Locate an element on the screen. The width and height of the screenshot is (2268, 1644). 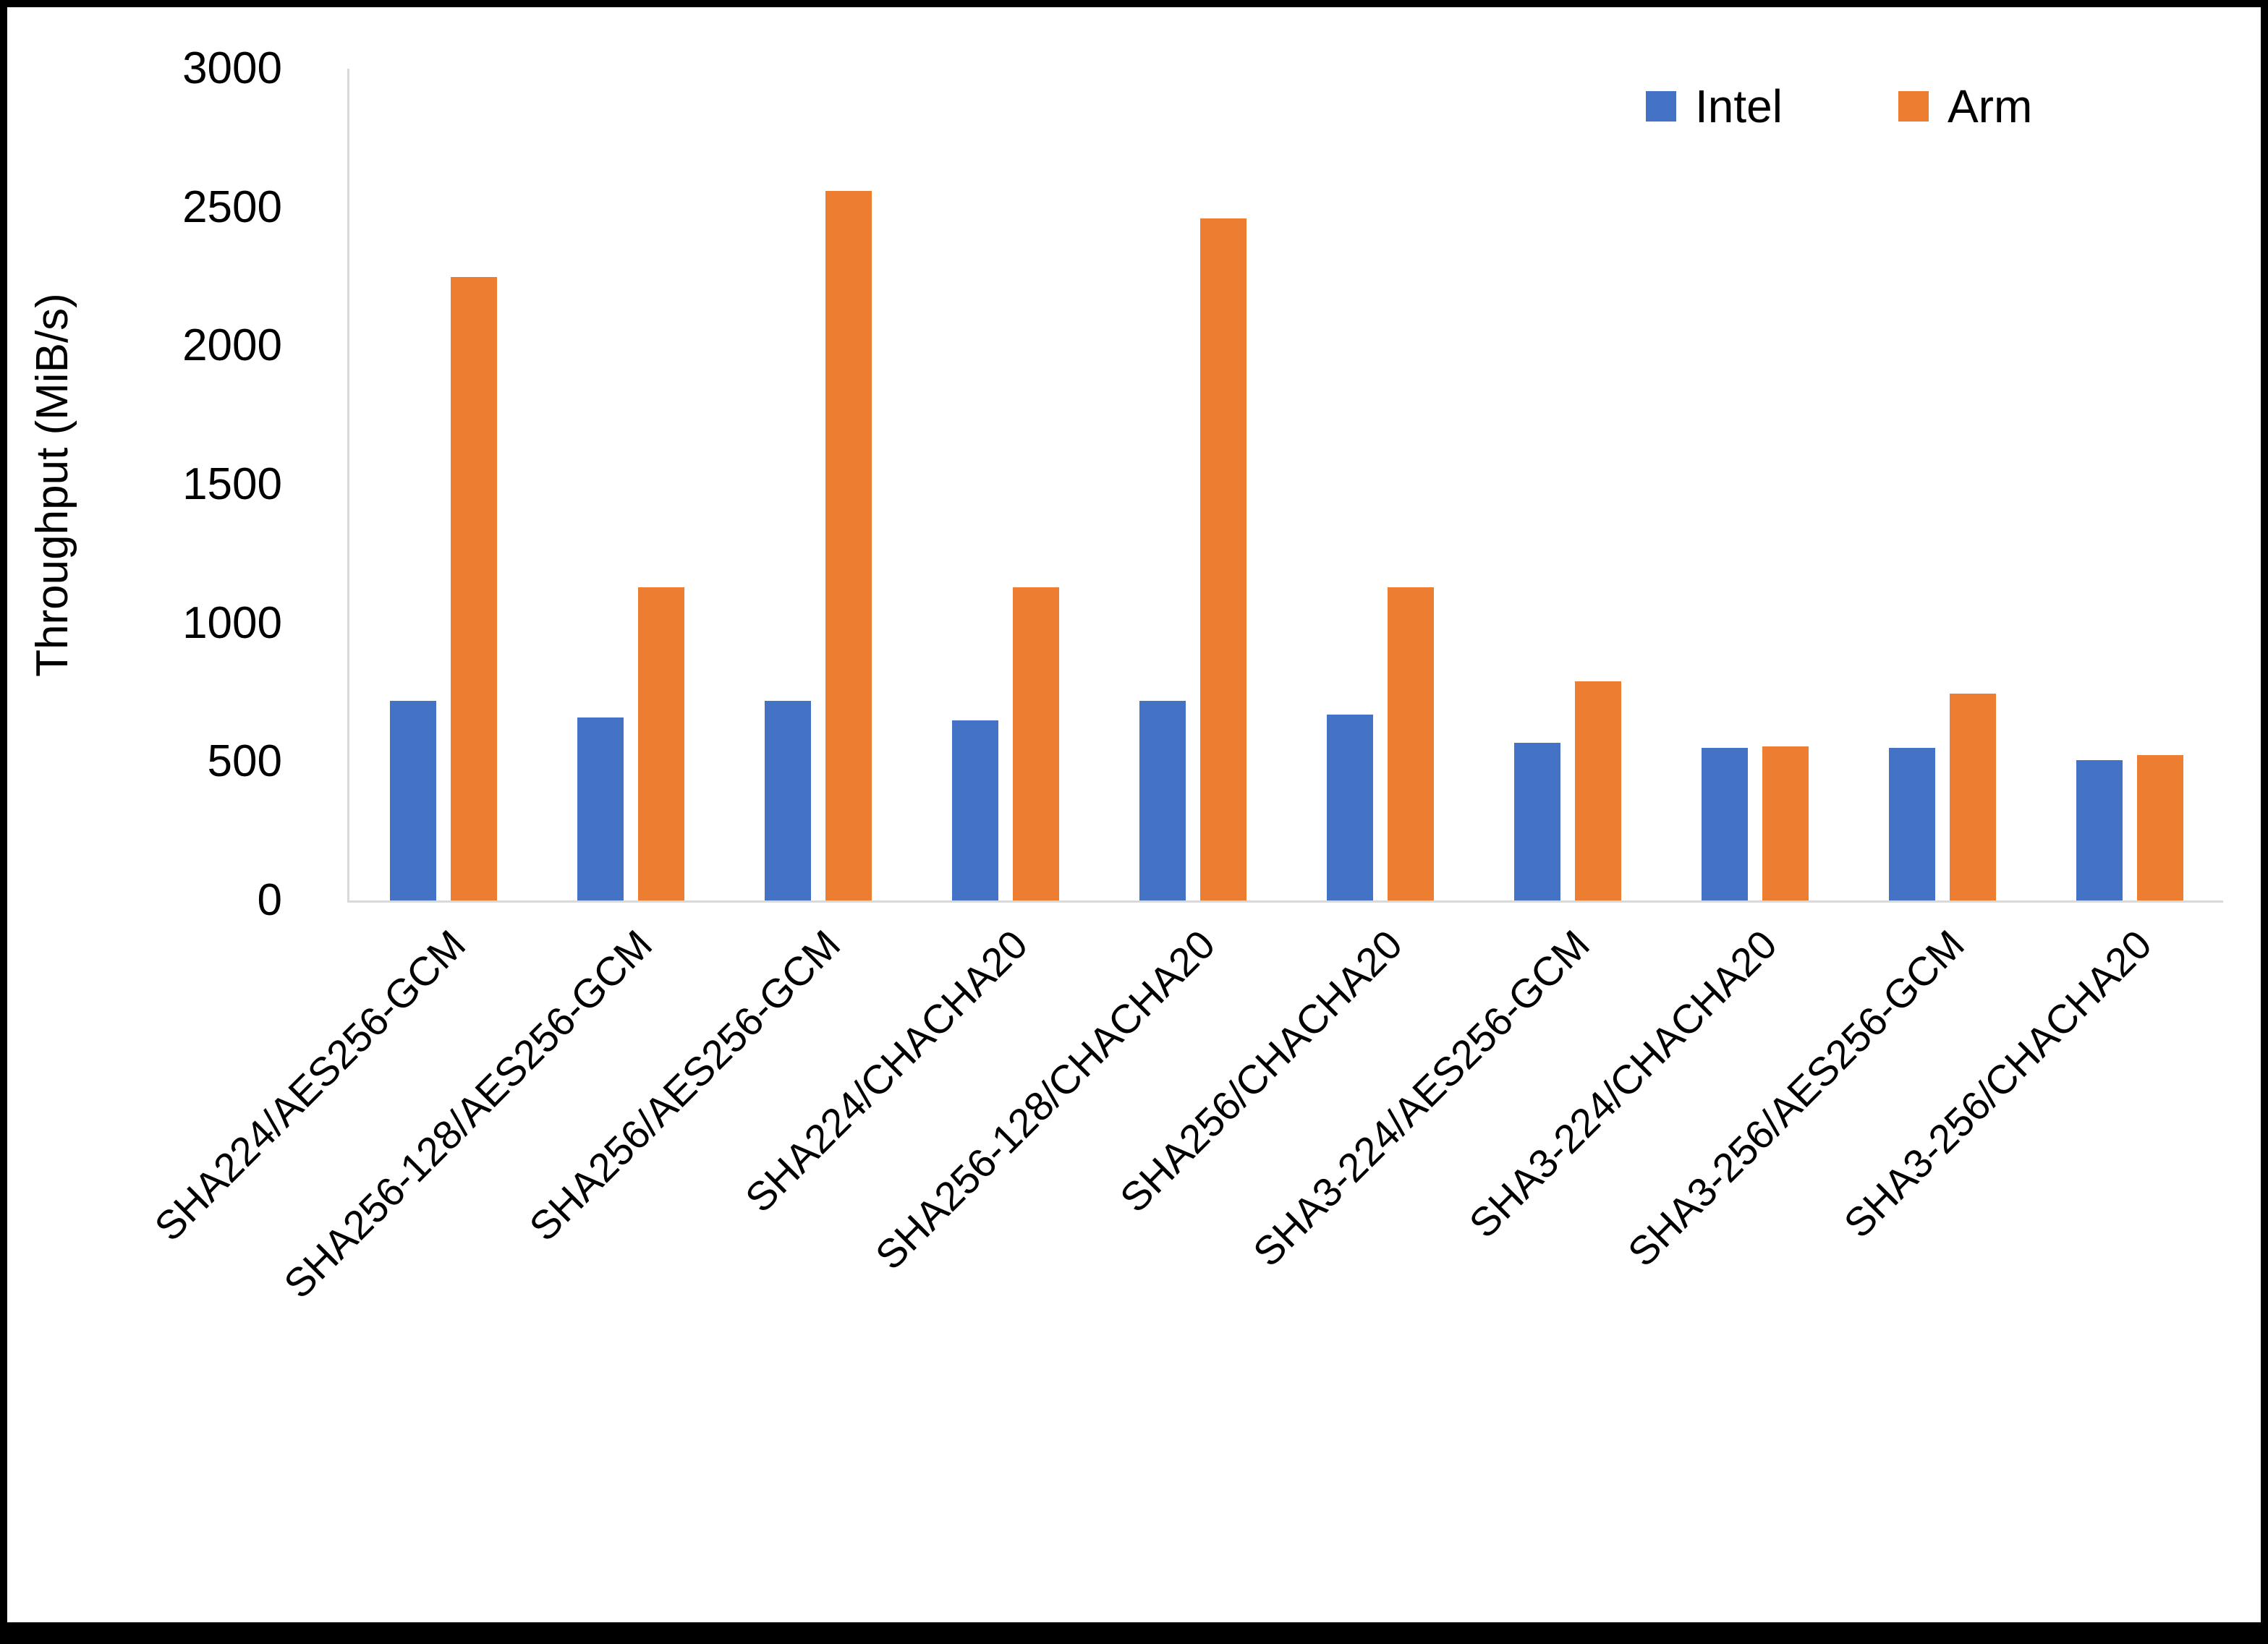
x-category-label: SHA3-224/CHACHA20 is located at coordinates (1622, 1084).